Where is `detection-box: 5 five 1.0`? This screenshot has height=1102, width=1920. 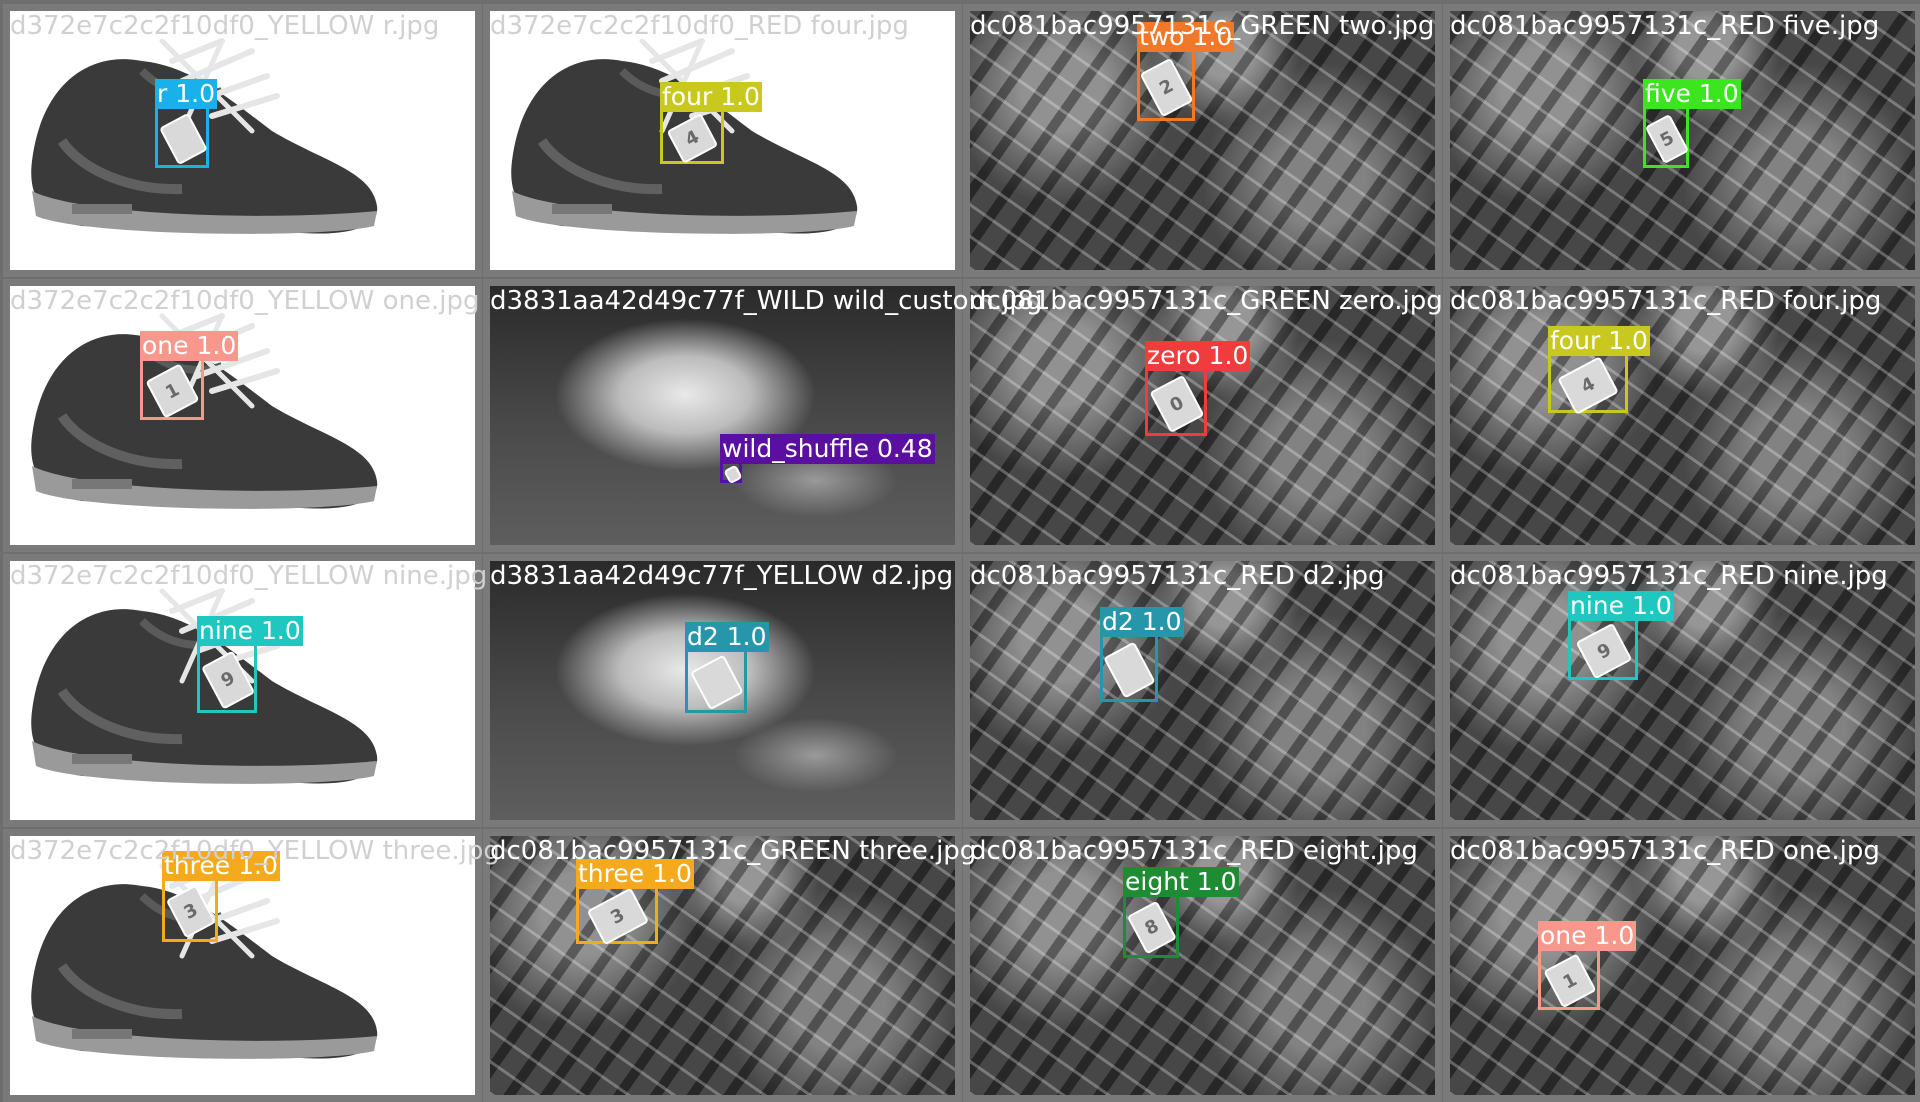 detection-box: 5 five 1.0 is located at coordinates (1692, 123).